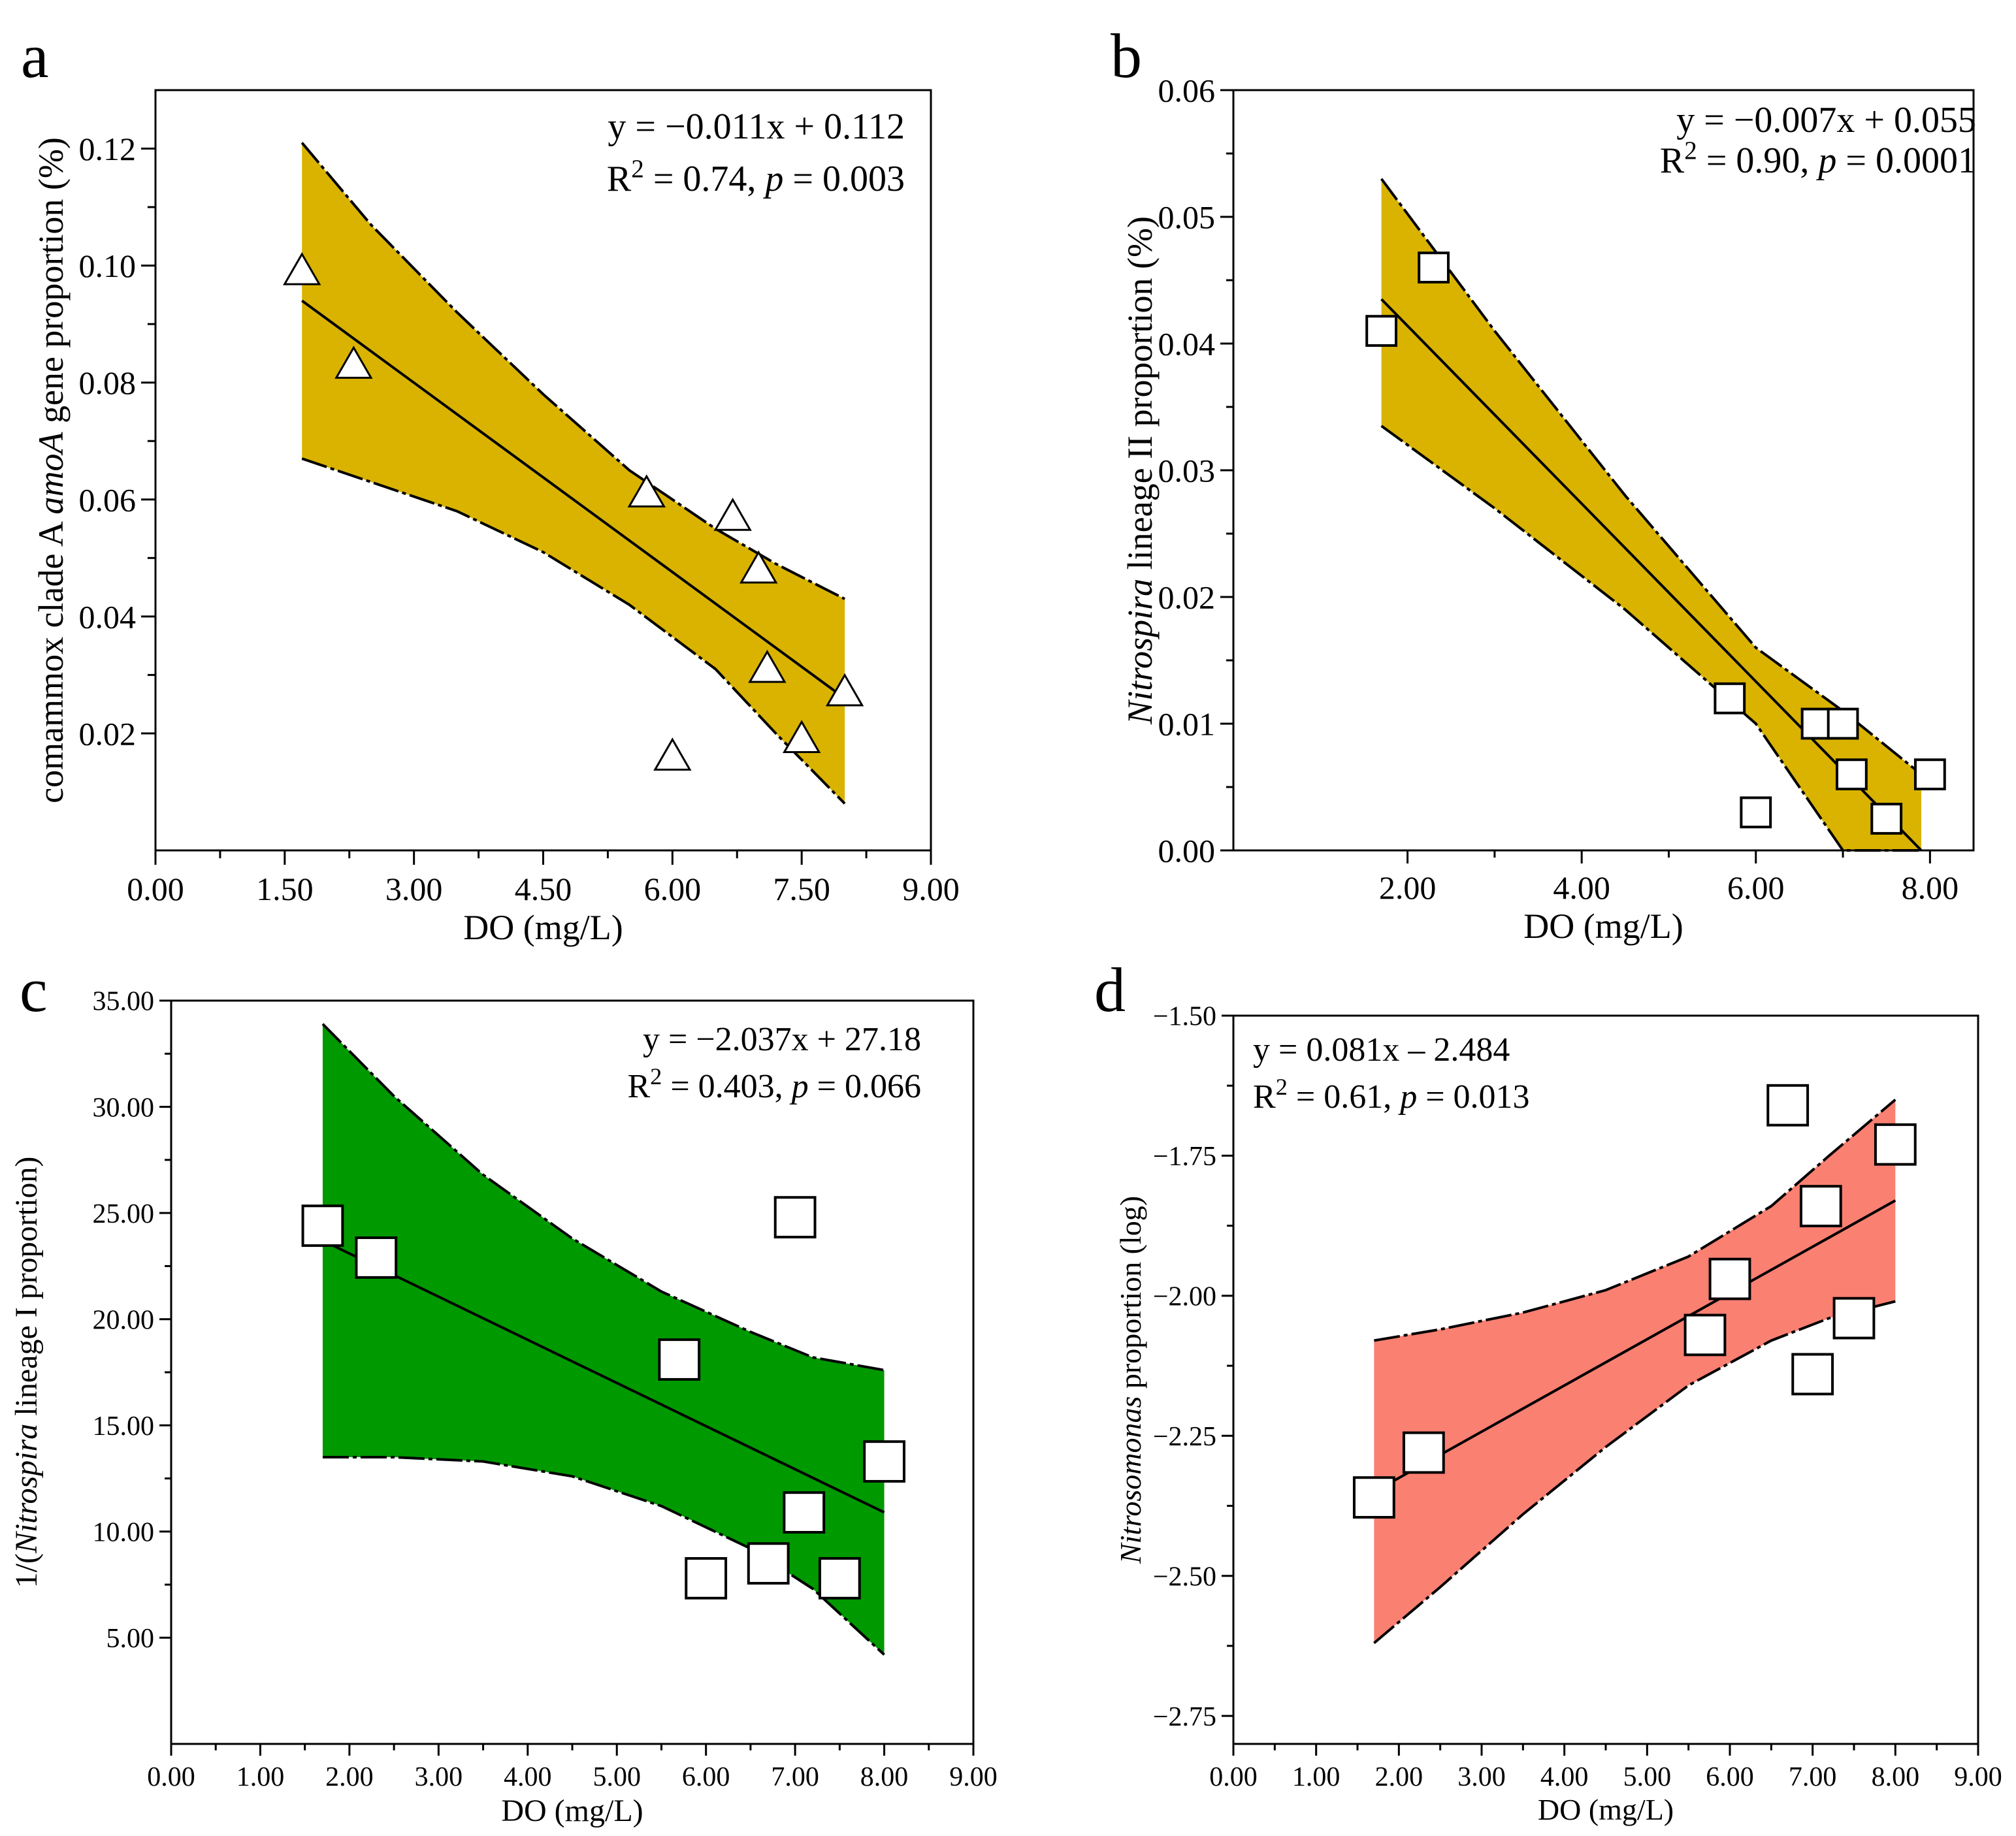 This screenshot has height=1836, width=2016. Describe the element at coordinates (1187, 724) in the screenshot. I see `y-tick-label: 0.01` at that location.